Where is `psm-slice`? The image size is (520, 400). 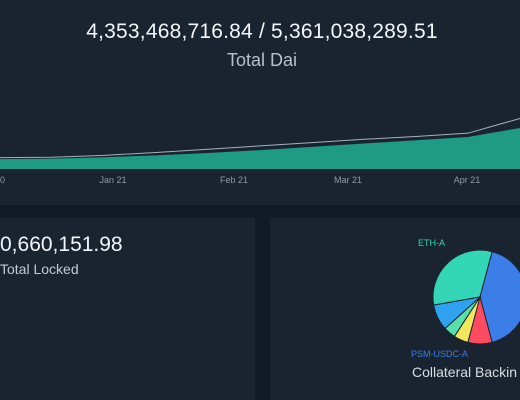
psm-slice is located at coordinates (499, 297).